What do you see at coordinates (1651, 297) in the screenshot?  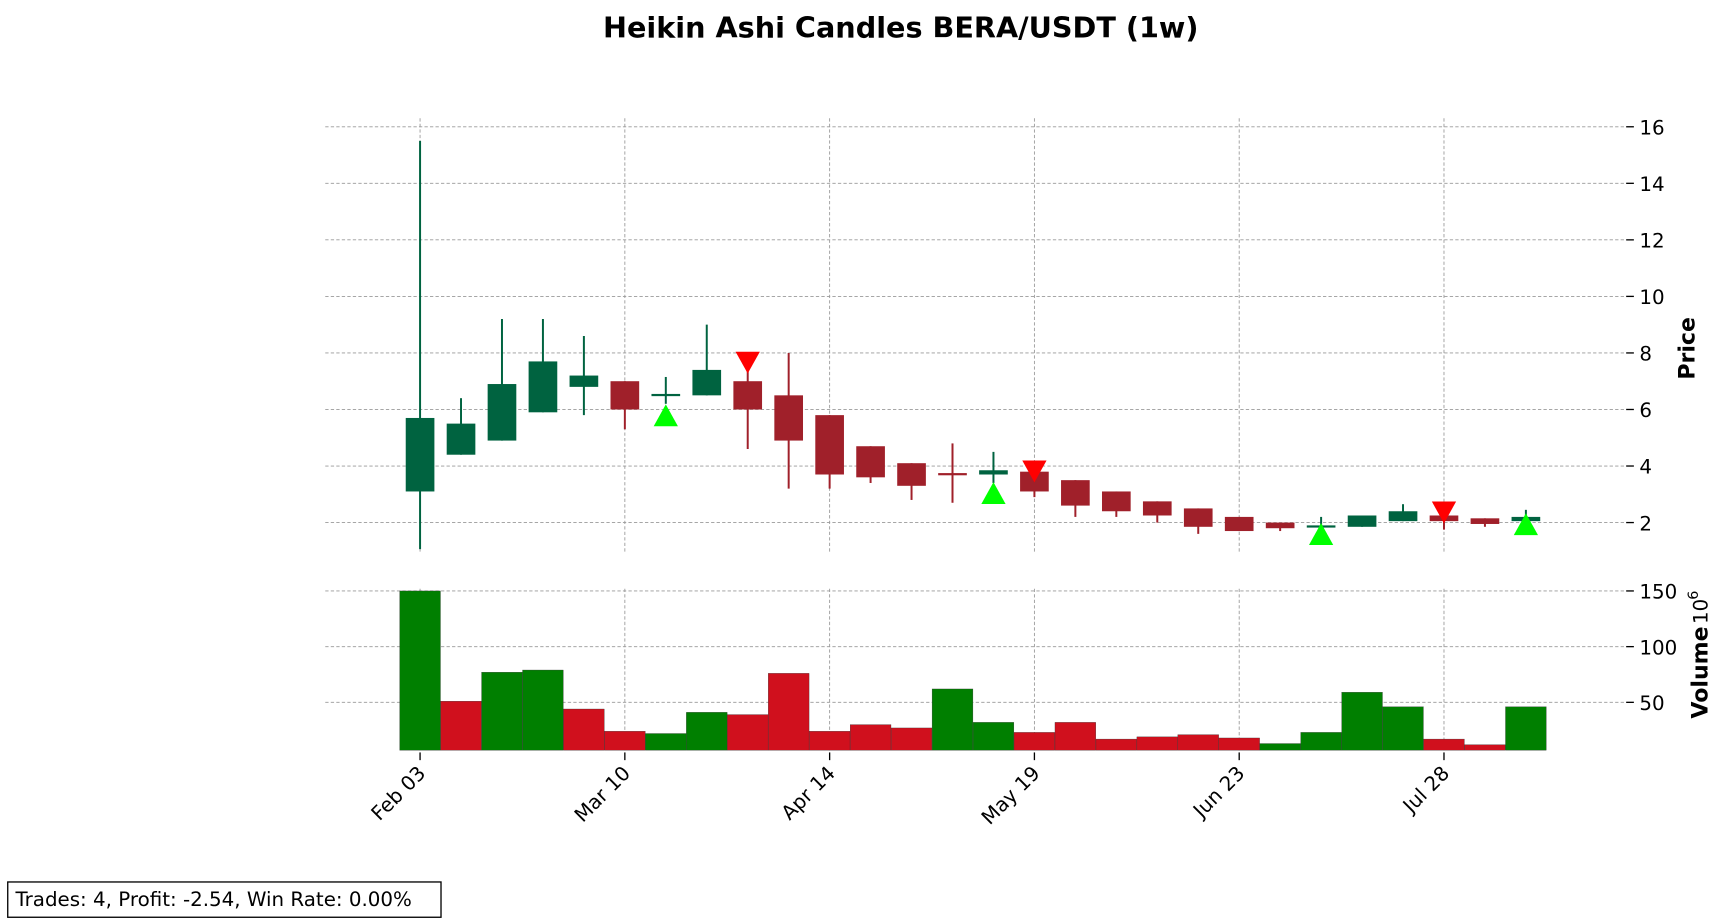 I see `y-tick-label: 10` at bounding box center [1651, 297].